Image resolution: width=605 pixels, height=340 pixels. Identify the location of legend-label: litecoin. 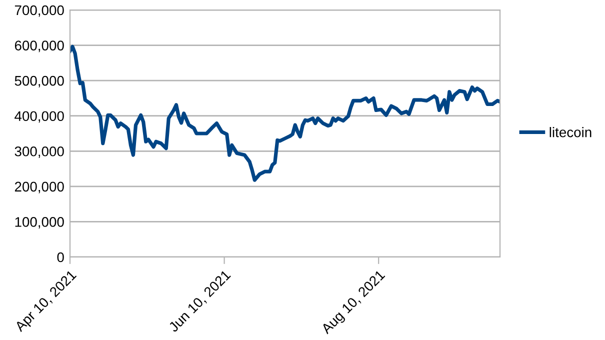
(571, 132).